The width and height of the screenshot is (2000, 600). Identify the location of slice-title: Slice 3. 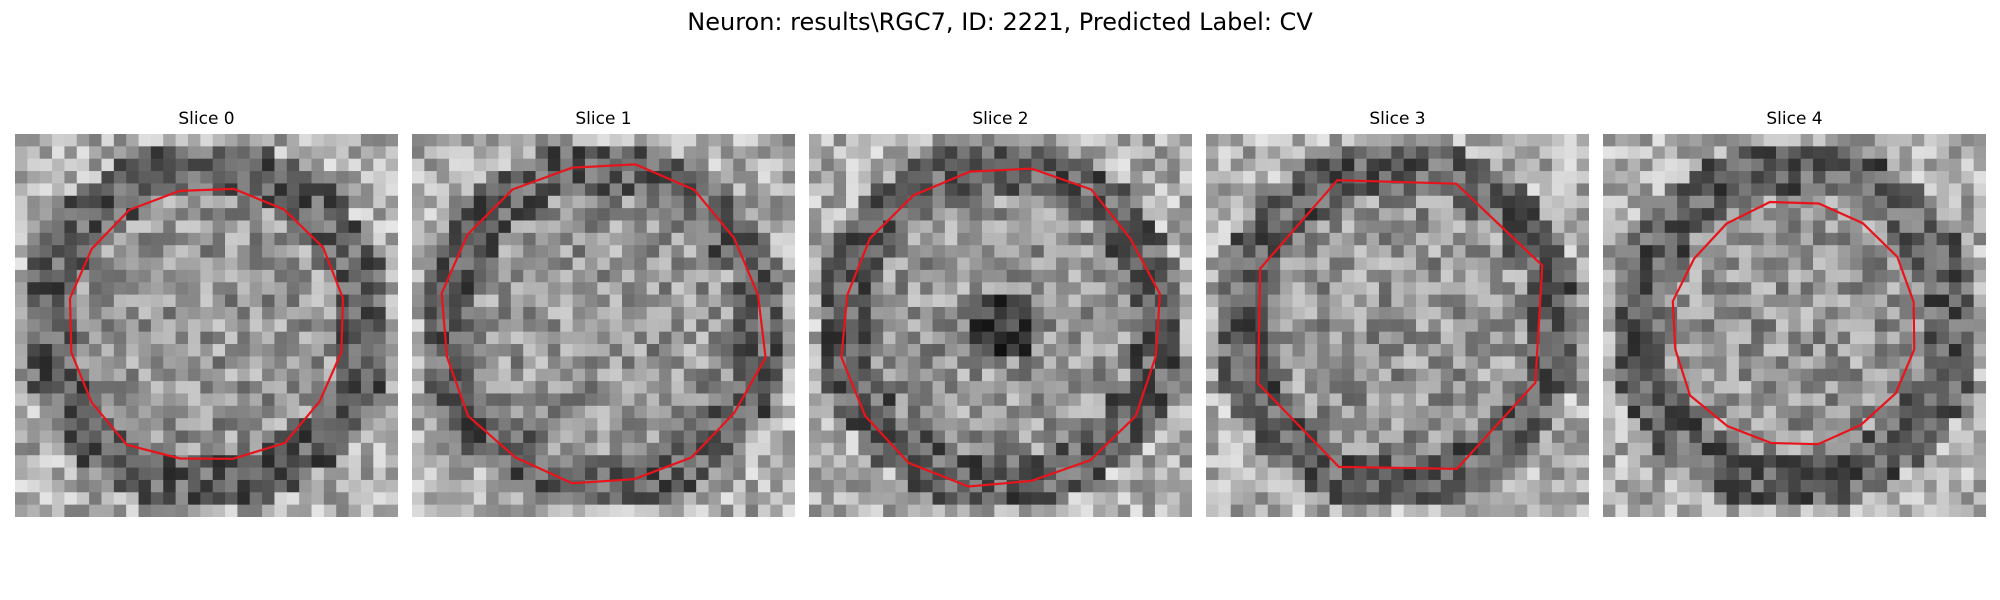
(1397, 119).